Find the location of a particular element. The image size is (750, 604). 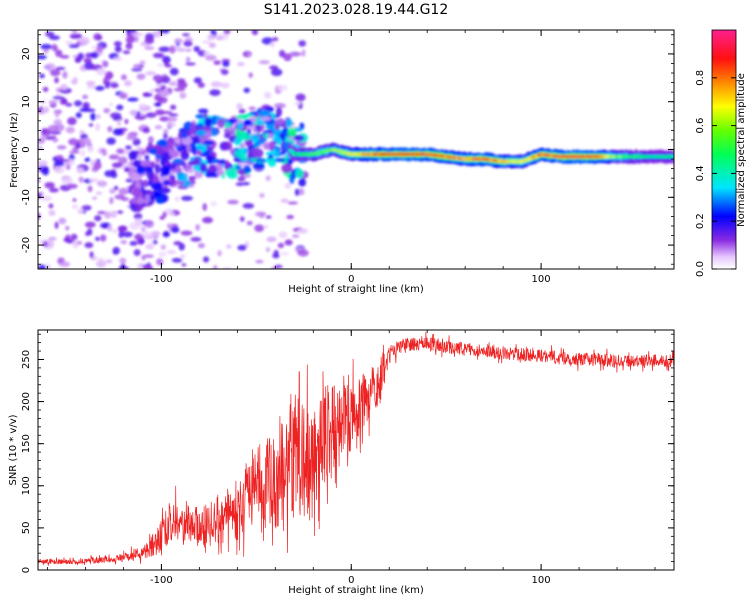

colorbar is located at coordinates (724, 149).